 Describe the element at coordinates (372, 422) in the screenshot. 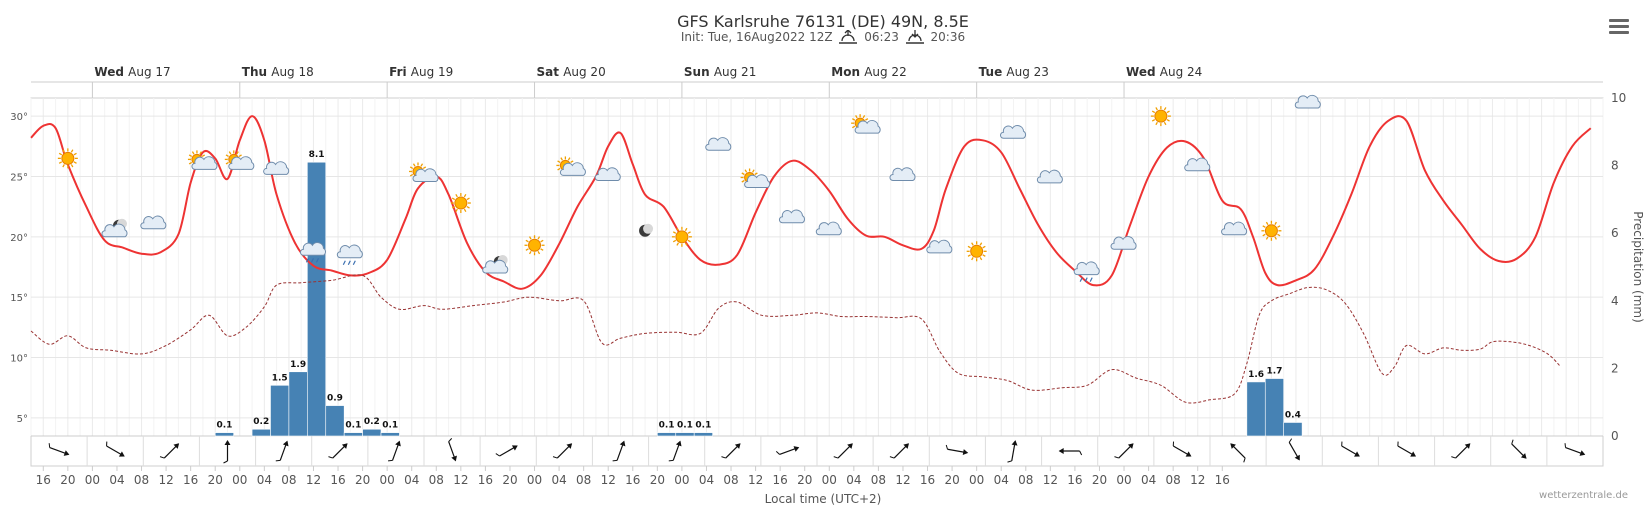

I see `precip-value-label: 0.2` at that location.